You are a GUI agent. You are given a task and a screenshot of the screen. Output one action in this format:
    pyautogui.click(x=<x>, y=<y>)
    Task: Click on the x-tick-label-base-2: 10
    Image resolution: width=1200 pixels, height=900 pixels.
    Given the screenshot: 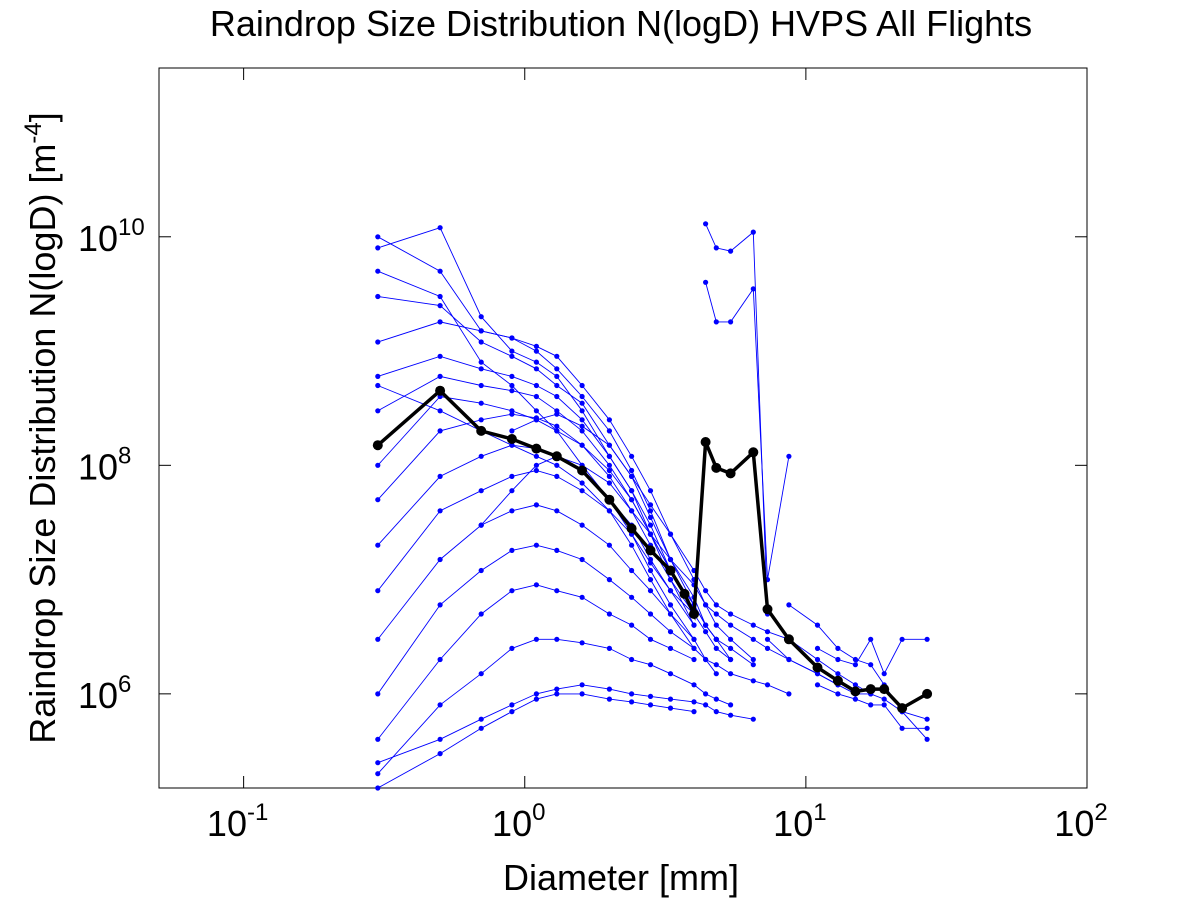 What is the action you would take?
    pyautogui.click(x=793, y=823)
    